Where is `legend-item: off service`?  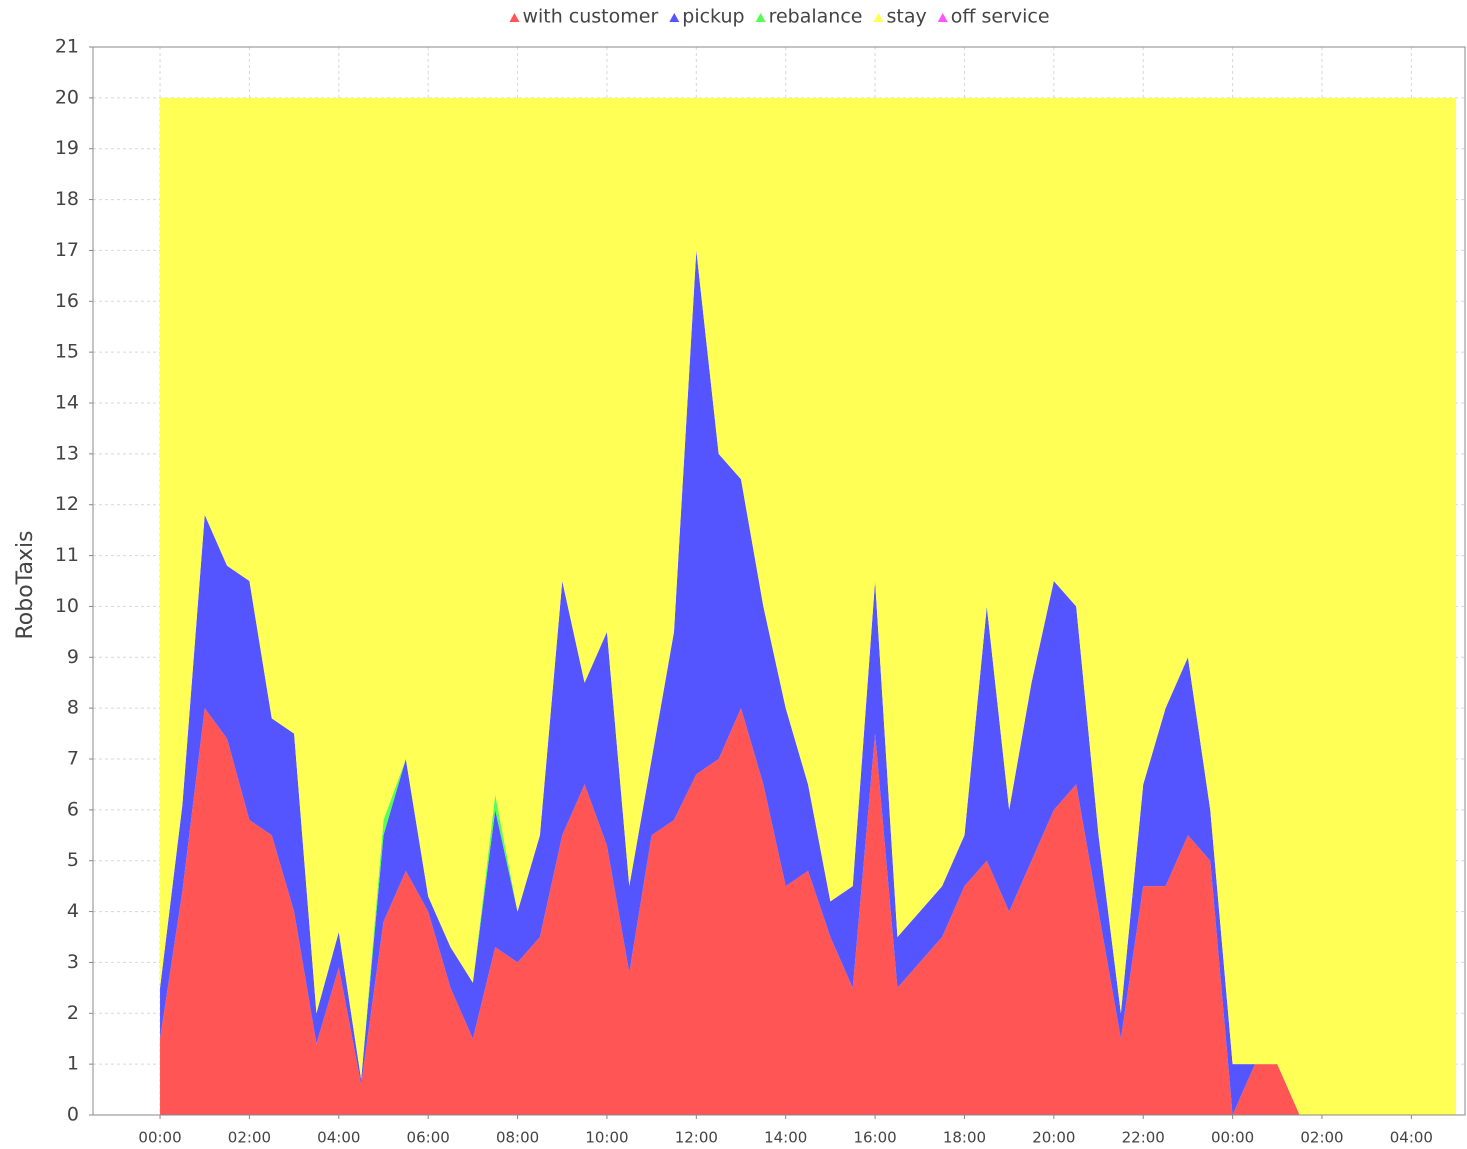 legend-item: off service is located at coordinates (993, 17).